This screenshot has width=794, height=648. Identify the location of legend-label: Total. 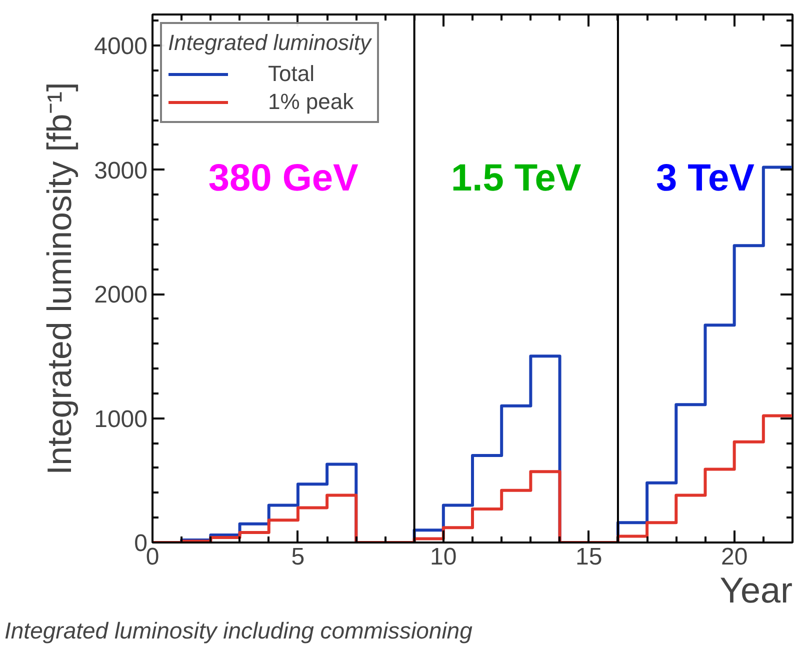
(291, 74).